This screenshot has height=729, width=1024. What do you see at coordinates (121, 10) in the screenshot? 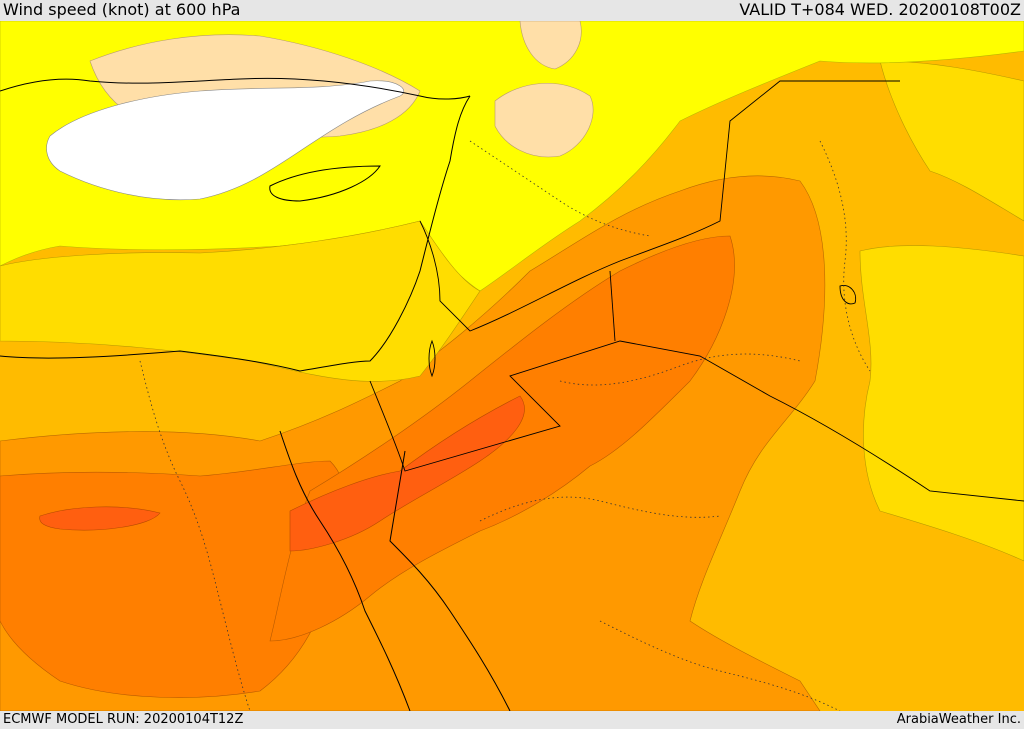
I see `map-title: Wind speed (knot) at 600 hPa` at bounding box center [121, 10].